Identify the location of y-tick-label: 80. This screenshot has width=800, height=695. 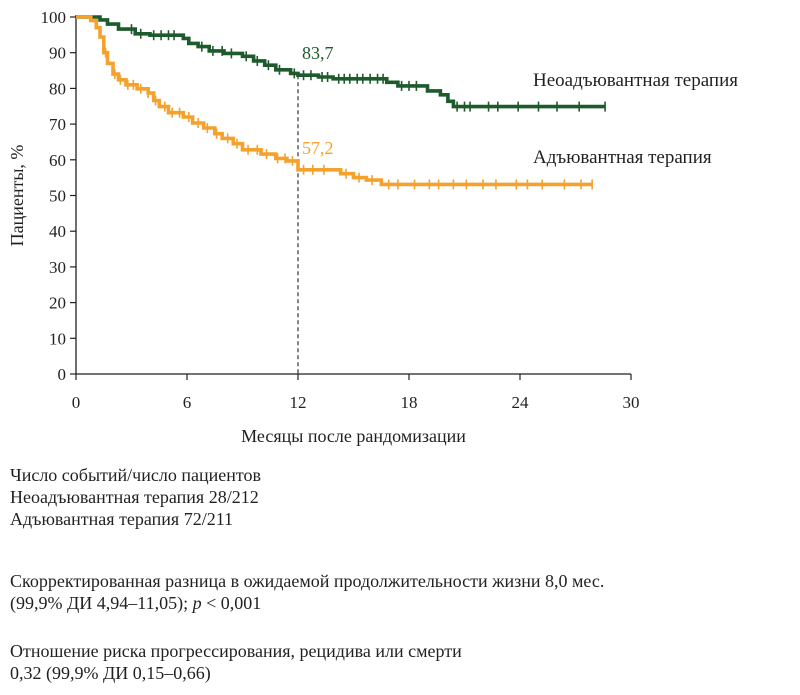
(57, 88).